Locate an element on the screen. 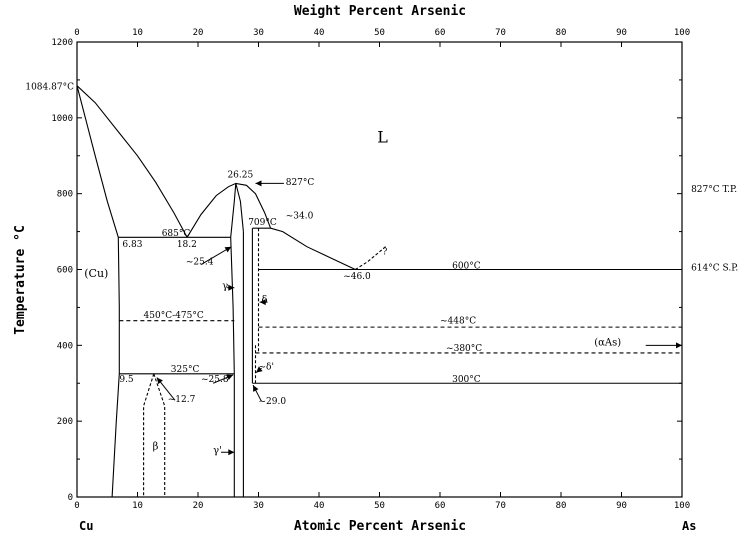 This screenshot has width=748, height=545. phase-boundary-beta-right is located at coordinates (159, 435).